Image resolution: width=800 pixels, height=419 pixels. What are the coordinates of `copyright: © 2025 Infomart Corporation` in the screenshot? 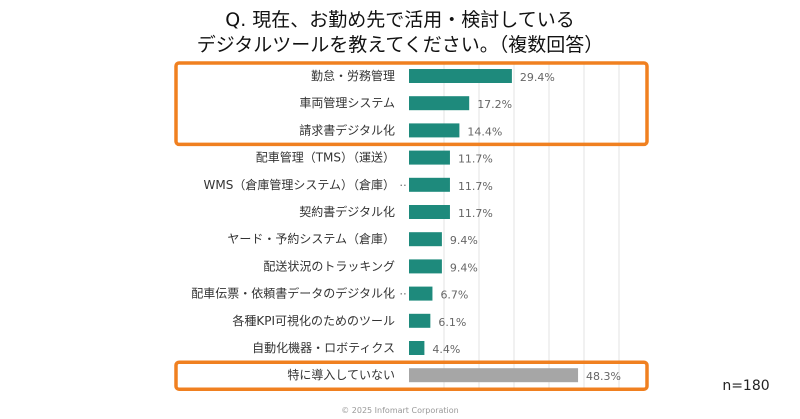 It's located at (400, 410).